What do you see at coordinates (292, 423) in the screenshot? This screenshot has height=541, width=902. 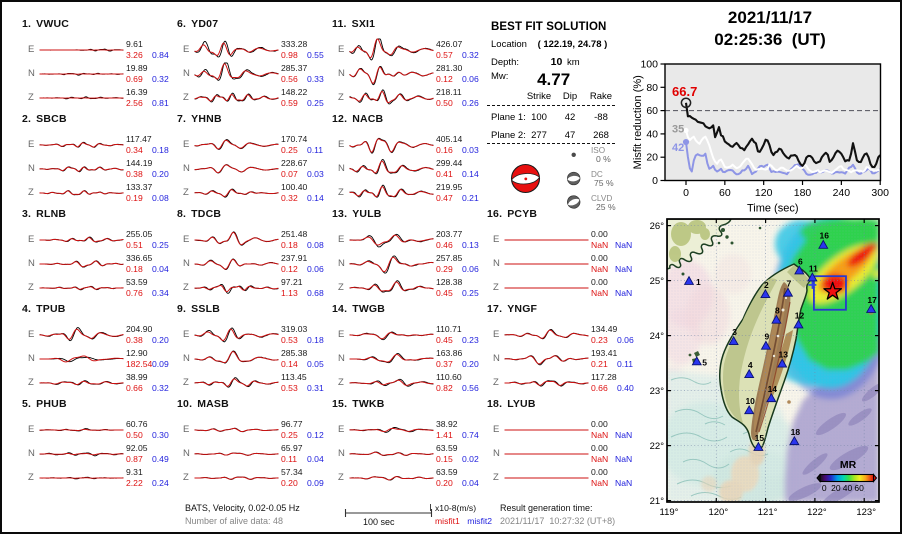 I see `max-amplitude: 96.77` at bounding box center [292, 423].